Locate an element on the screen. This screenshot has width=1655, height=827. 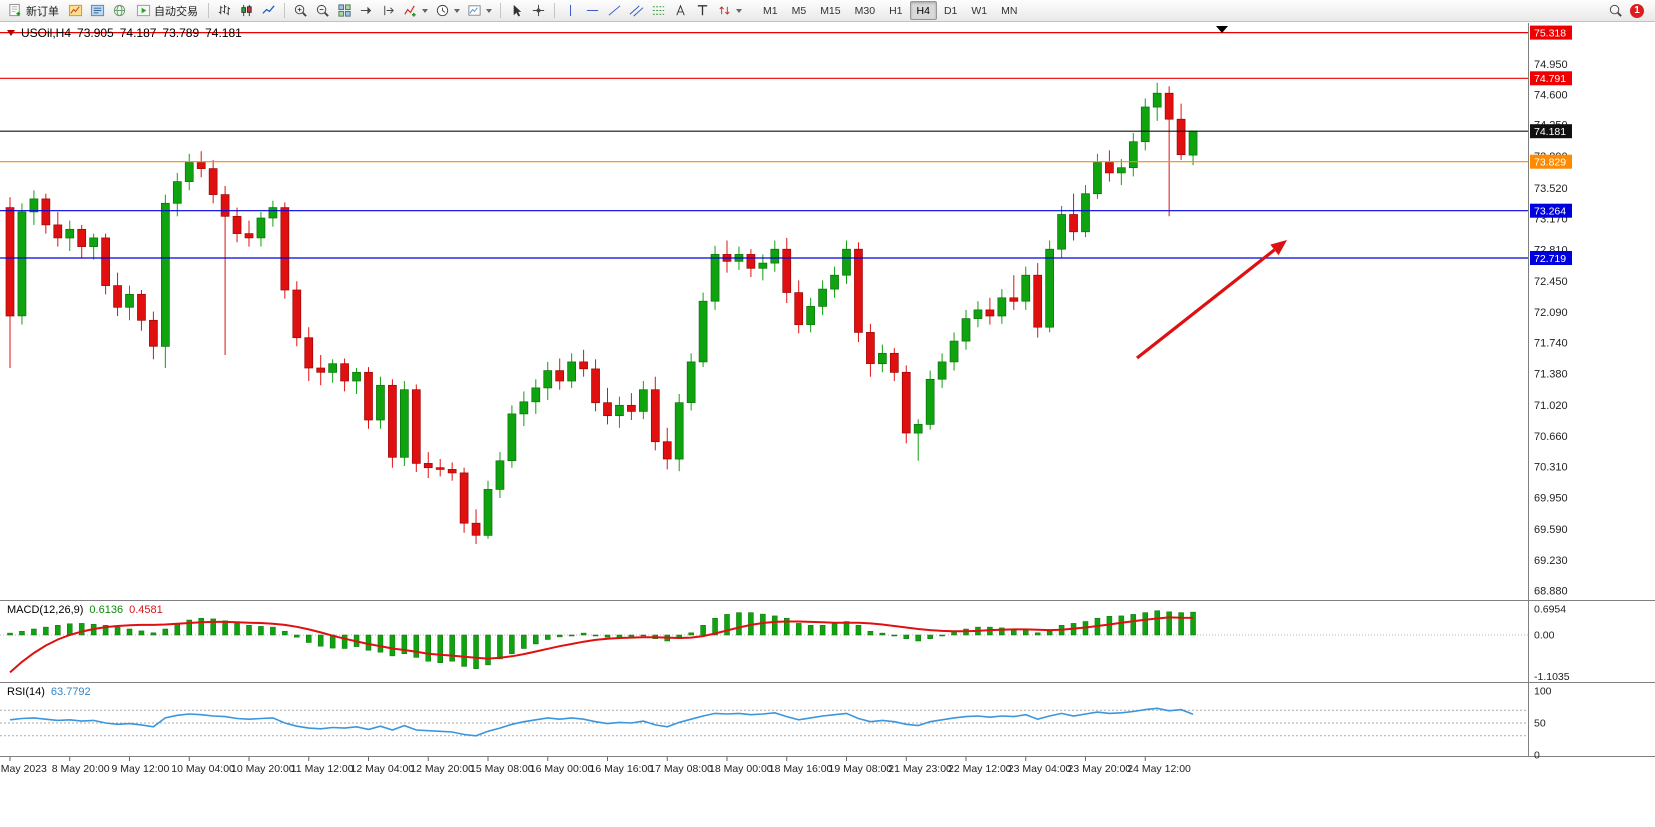
trendline-button is located at coordinates (614, 10).